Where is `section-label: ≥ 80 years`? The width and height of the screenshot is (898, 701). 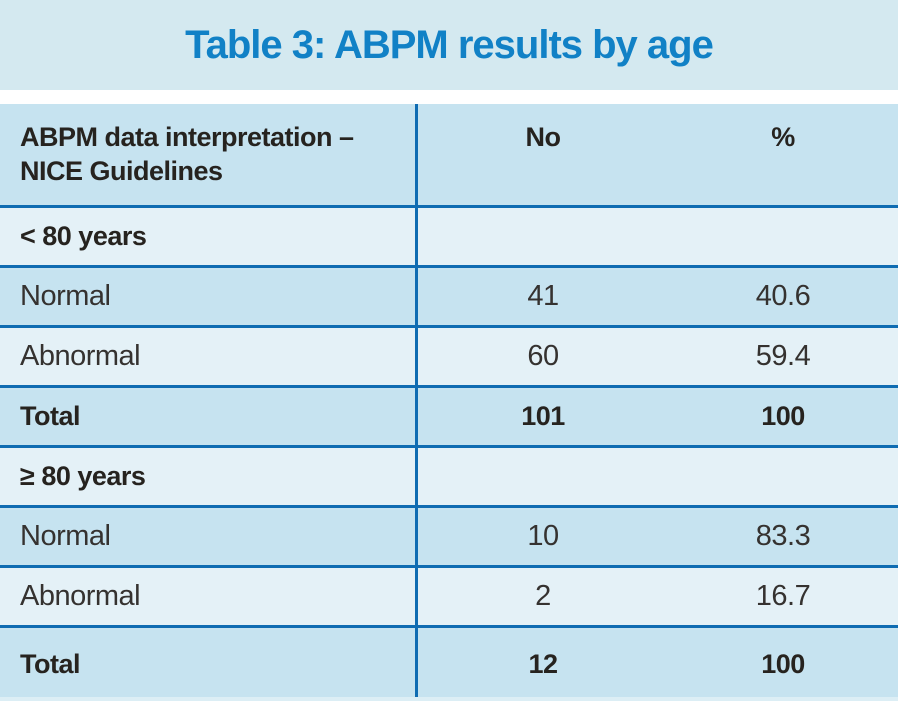 section-label: ≥ 80 years is located at coordinates (209, 476).